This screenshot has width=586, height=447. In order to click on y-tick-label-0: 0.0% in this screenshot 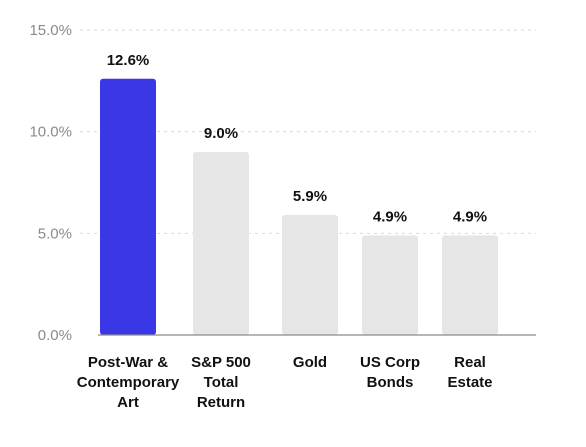, I will do `click(55, 335)`.